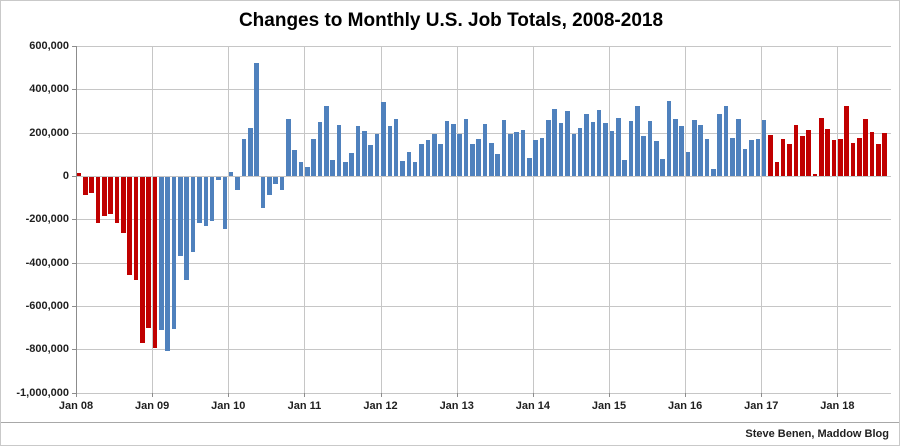  What do you see at coordinates (456, 405) in the screenshot?
I see `x-axis-label: Jan 13` at bounding box center [456, 405].